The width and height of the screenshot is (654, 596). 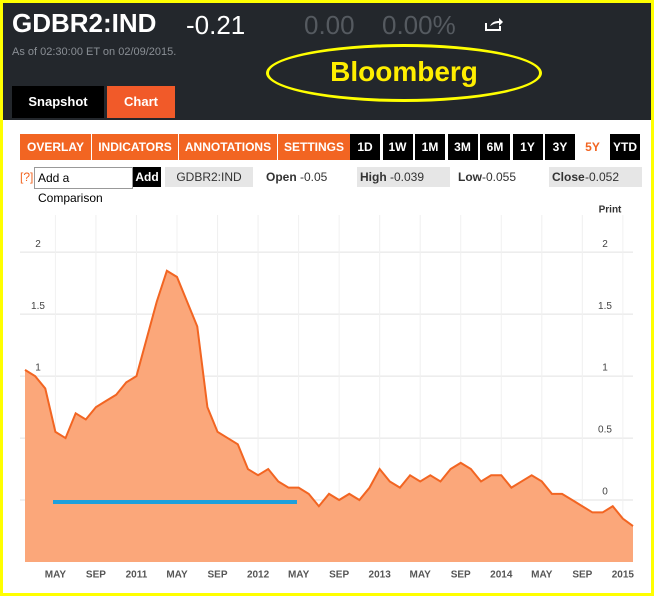 I want to click on y-tick-label: 0.5, so click(x=605, y=430).